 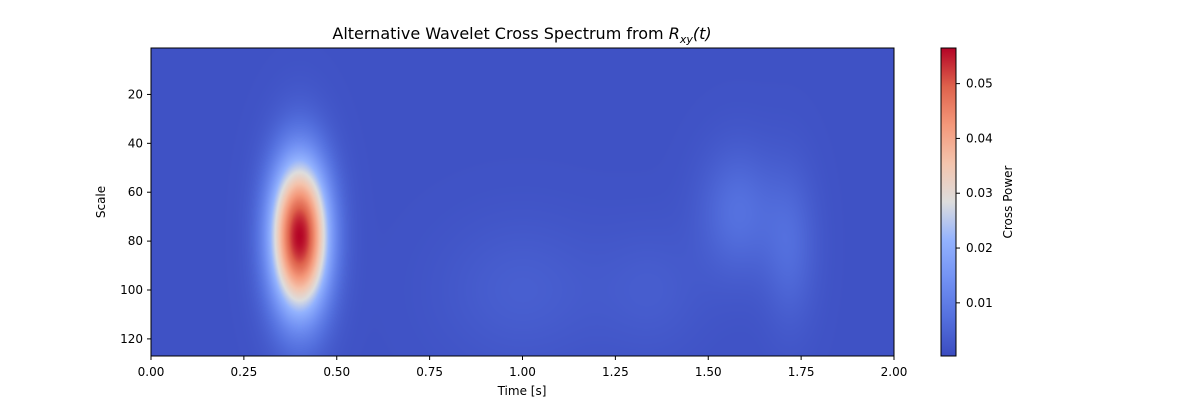 What do you see at coordinates (979, 138) in the screenshot?
I see `colorbar-tick-label: 0.04` at bounding box center [979, 138].